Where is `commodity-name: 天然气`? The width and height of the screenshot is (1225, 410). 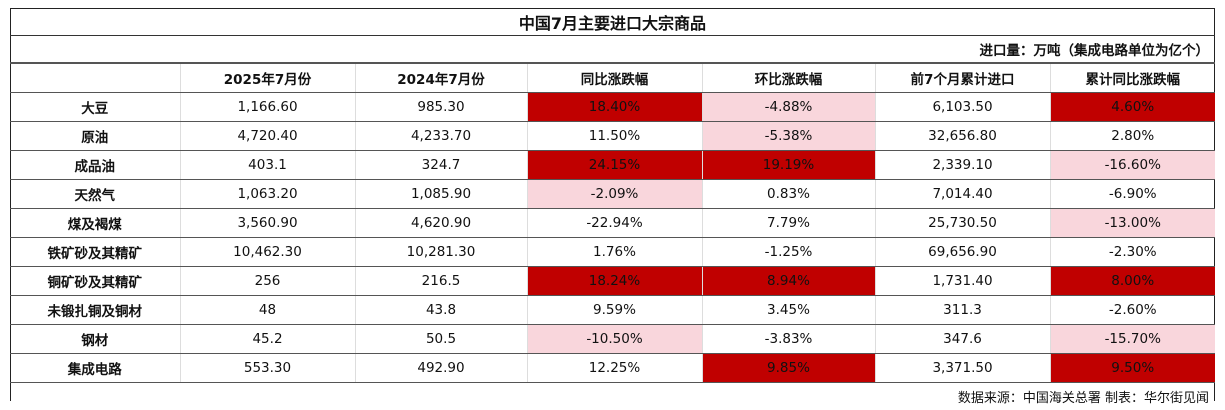 commodity-name: 天然气 is located at coordinates (95, 194).